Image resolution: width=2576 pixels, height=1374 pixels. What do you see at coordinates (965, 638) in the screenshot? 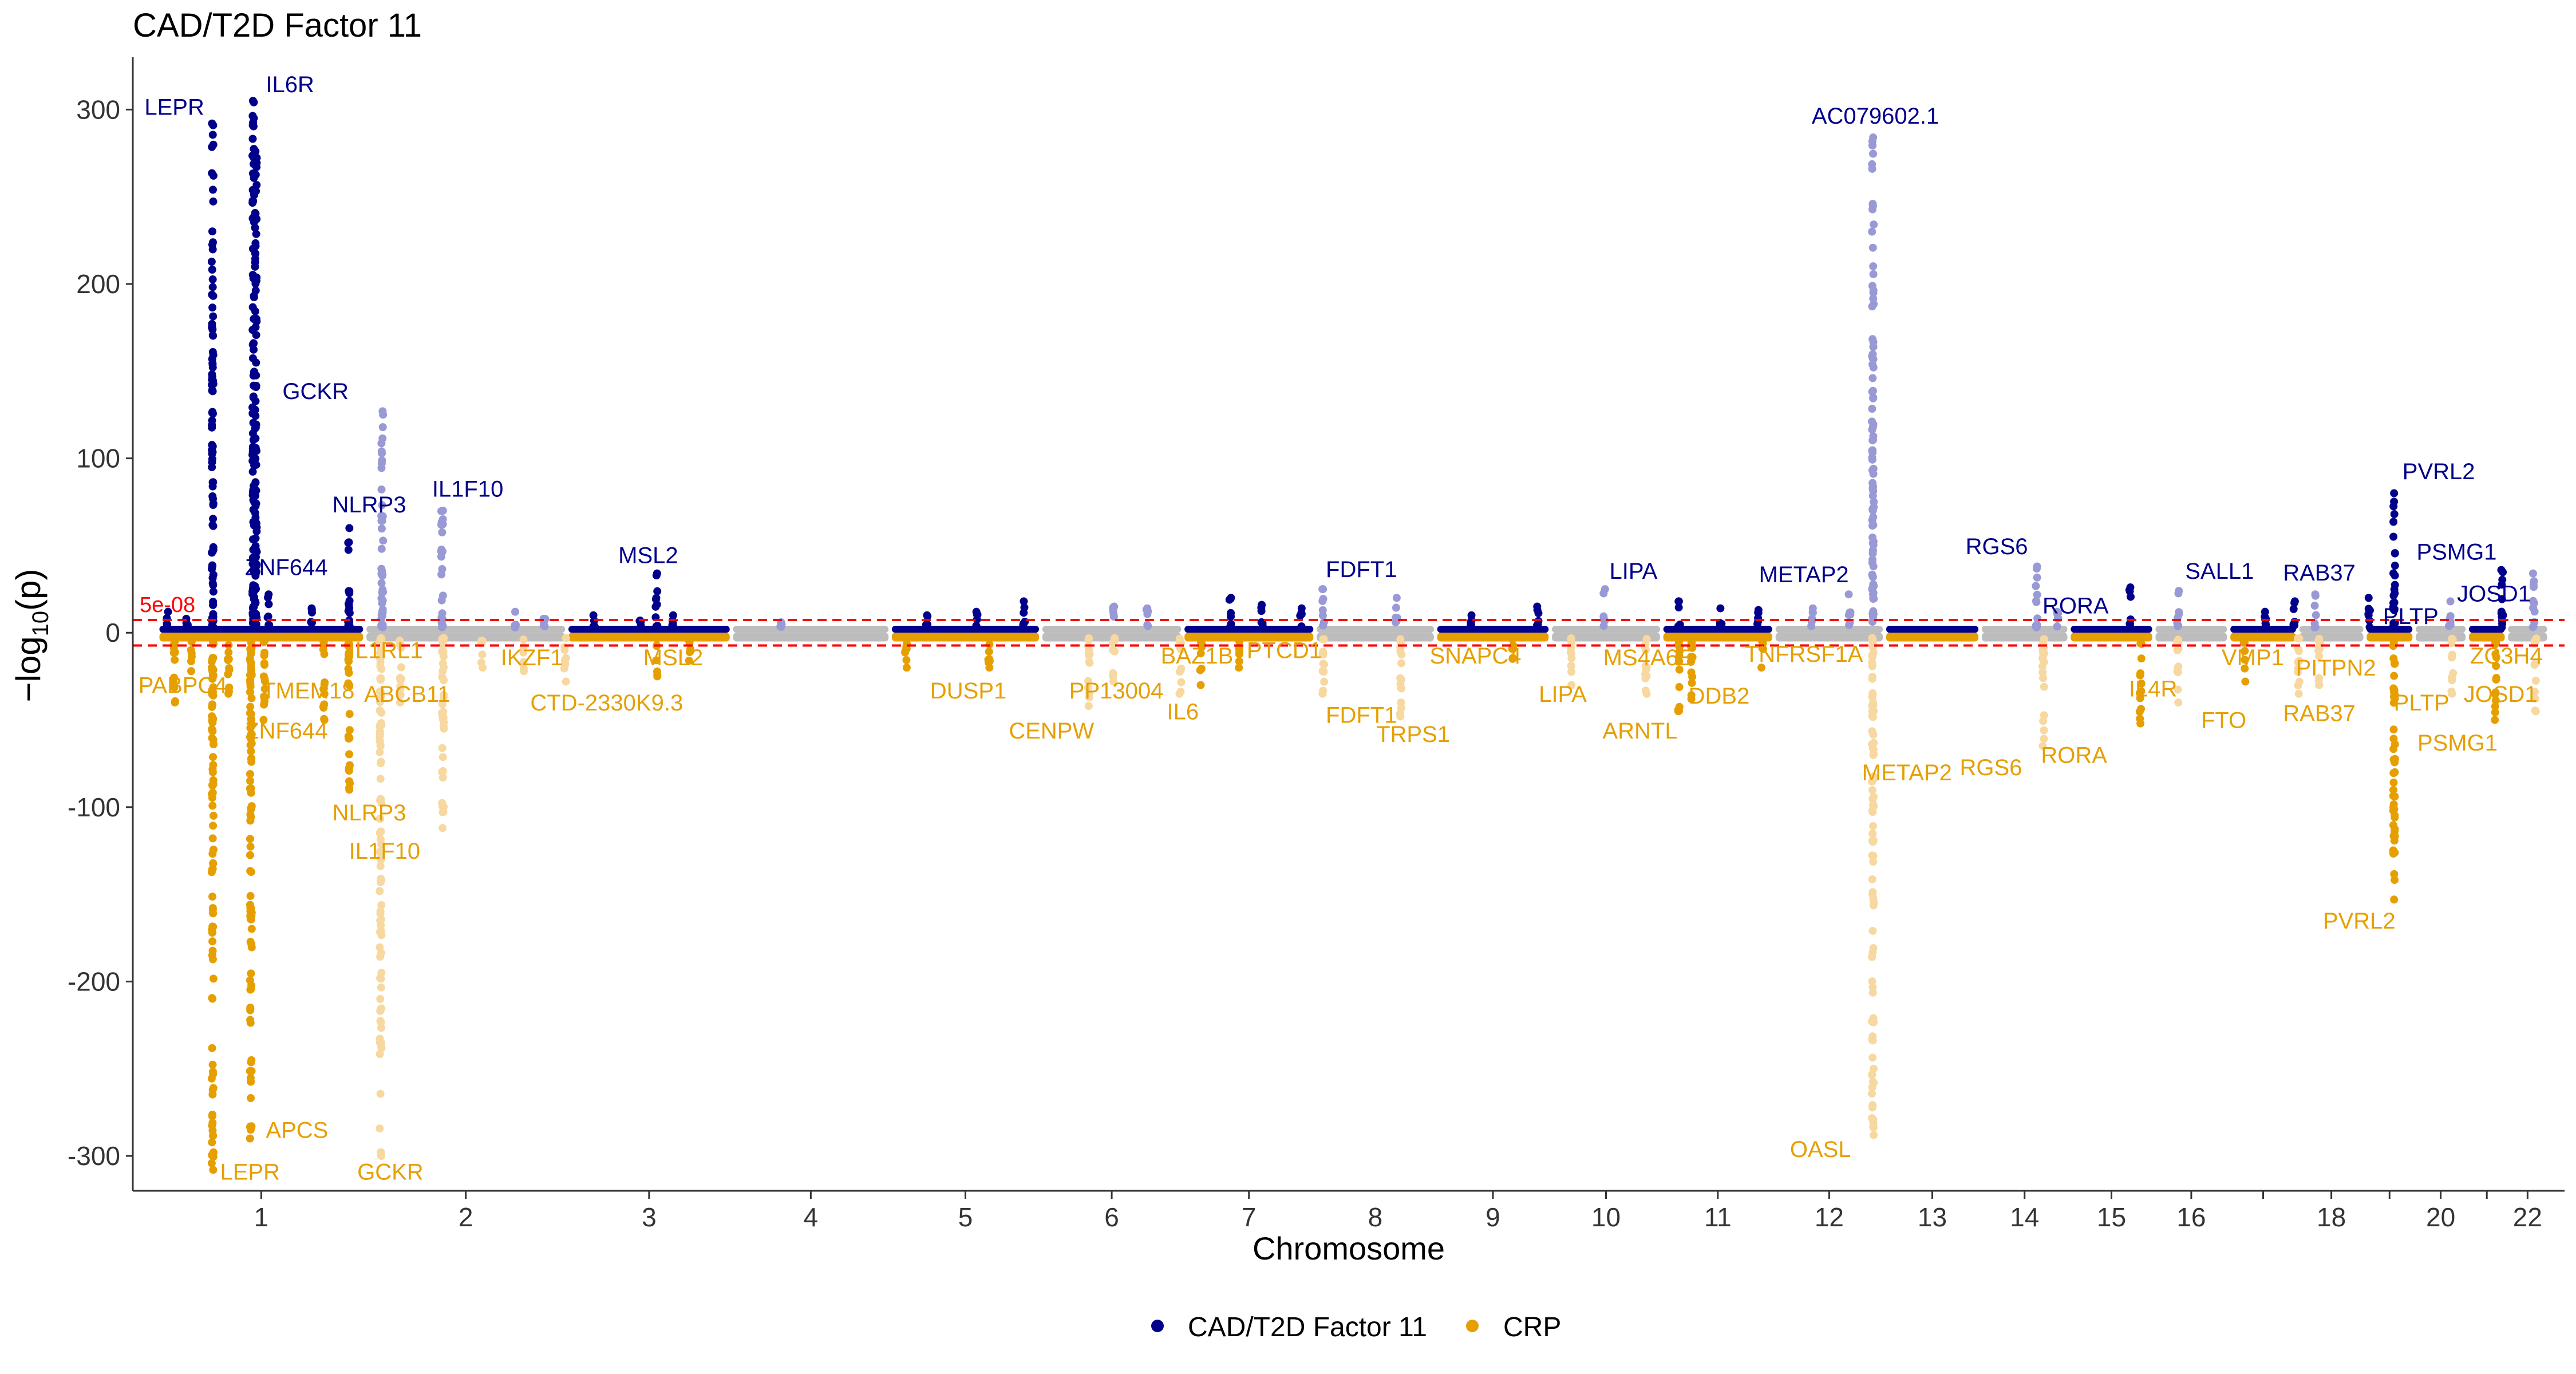
I see `baseline-band-chr-5-bottom` at bounding box center [965, 638].